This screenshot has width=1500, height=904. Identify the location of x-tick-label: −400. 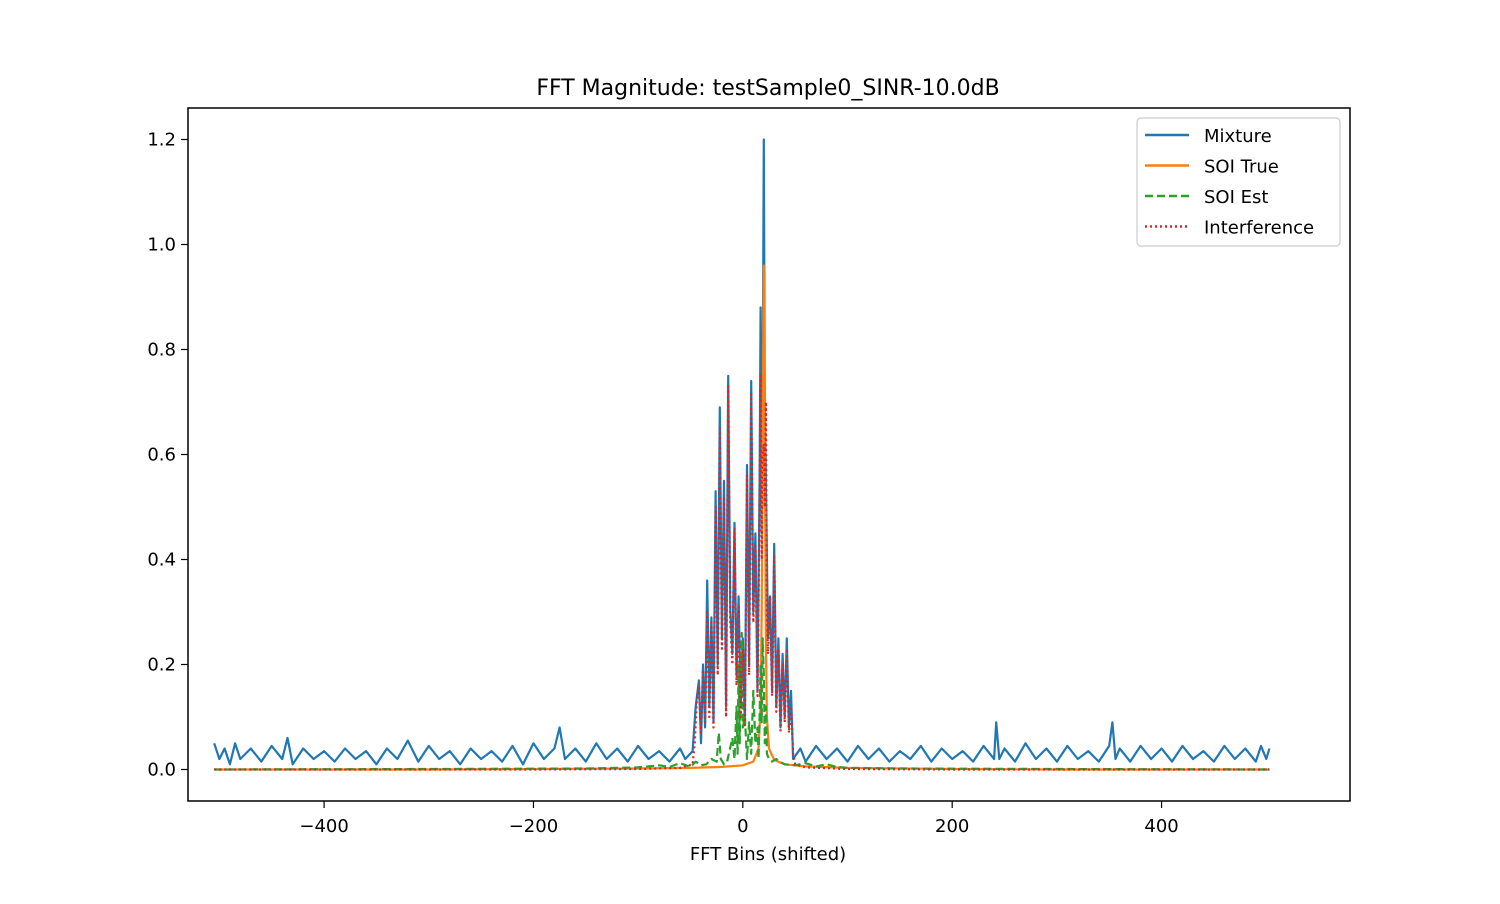
(323, 826).